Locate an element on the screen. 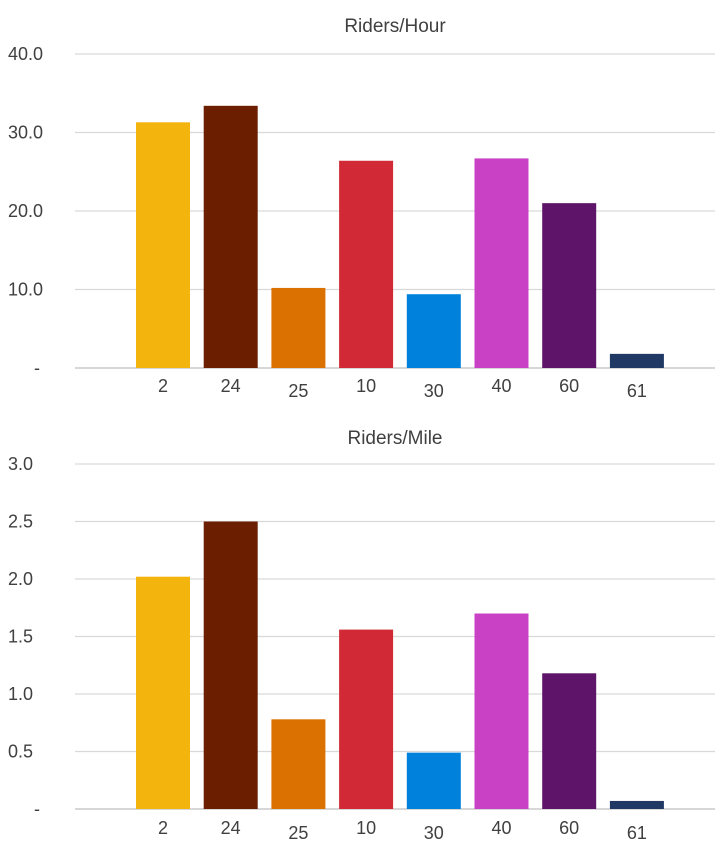 This screenshot has height=847, width=720. y-tick-label: 0.5 is located at coordinates (20, 752).